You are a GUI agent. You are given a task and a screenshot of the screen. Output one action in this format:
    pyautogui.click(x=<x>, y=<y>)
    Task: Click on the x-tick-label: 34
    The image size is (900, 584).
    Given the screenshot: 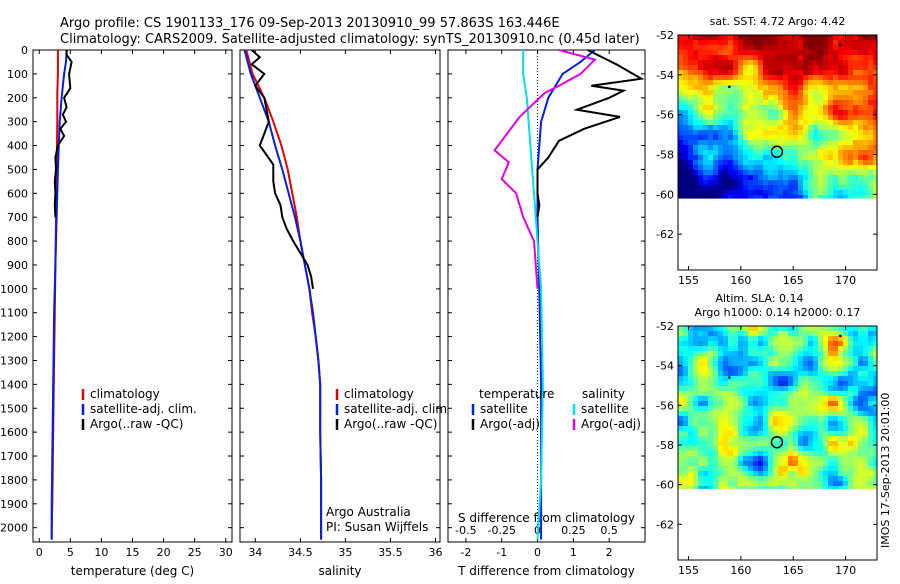 What is the action you would take?
    pyautogui.click(x=255, y=552)
    